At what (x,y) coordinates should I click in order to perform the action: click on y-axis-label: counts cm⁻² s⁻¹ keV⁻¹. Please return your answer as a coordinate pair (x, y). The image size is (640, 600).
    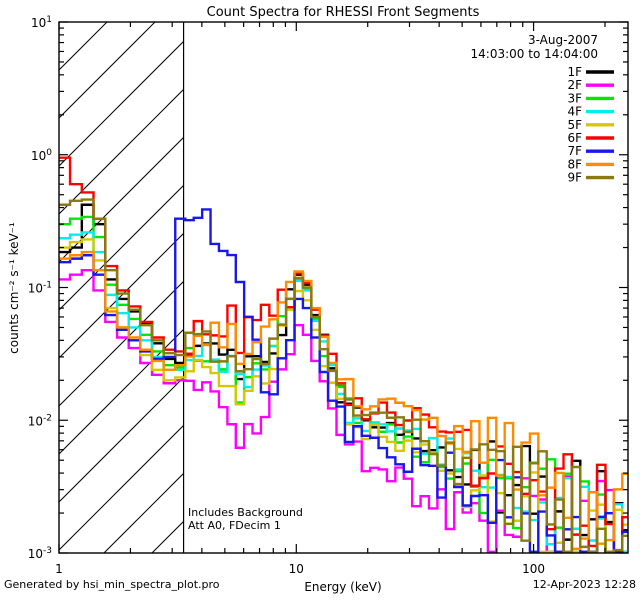
    Looking at the image, I should click on (14, 288).